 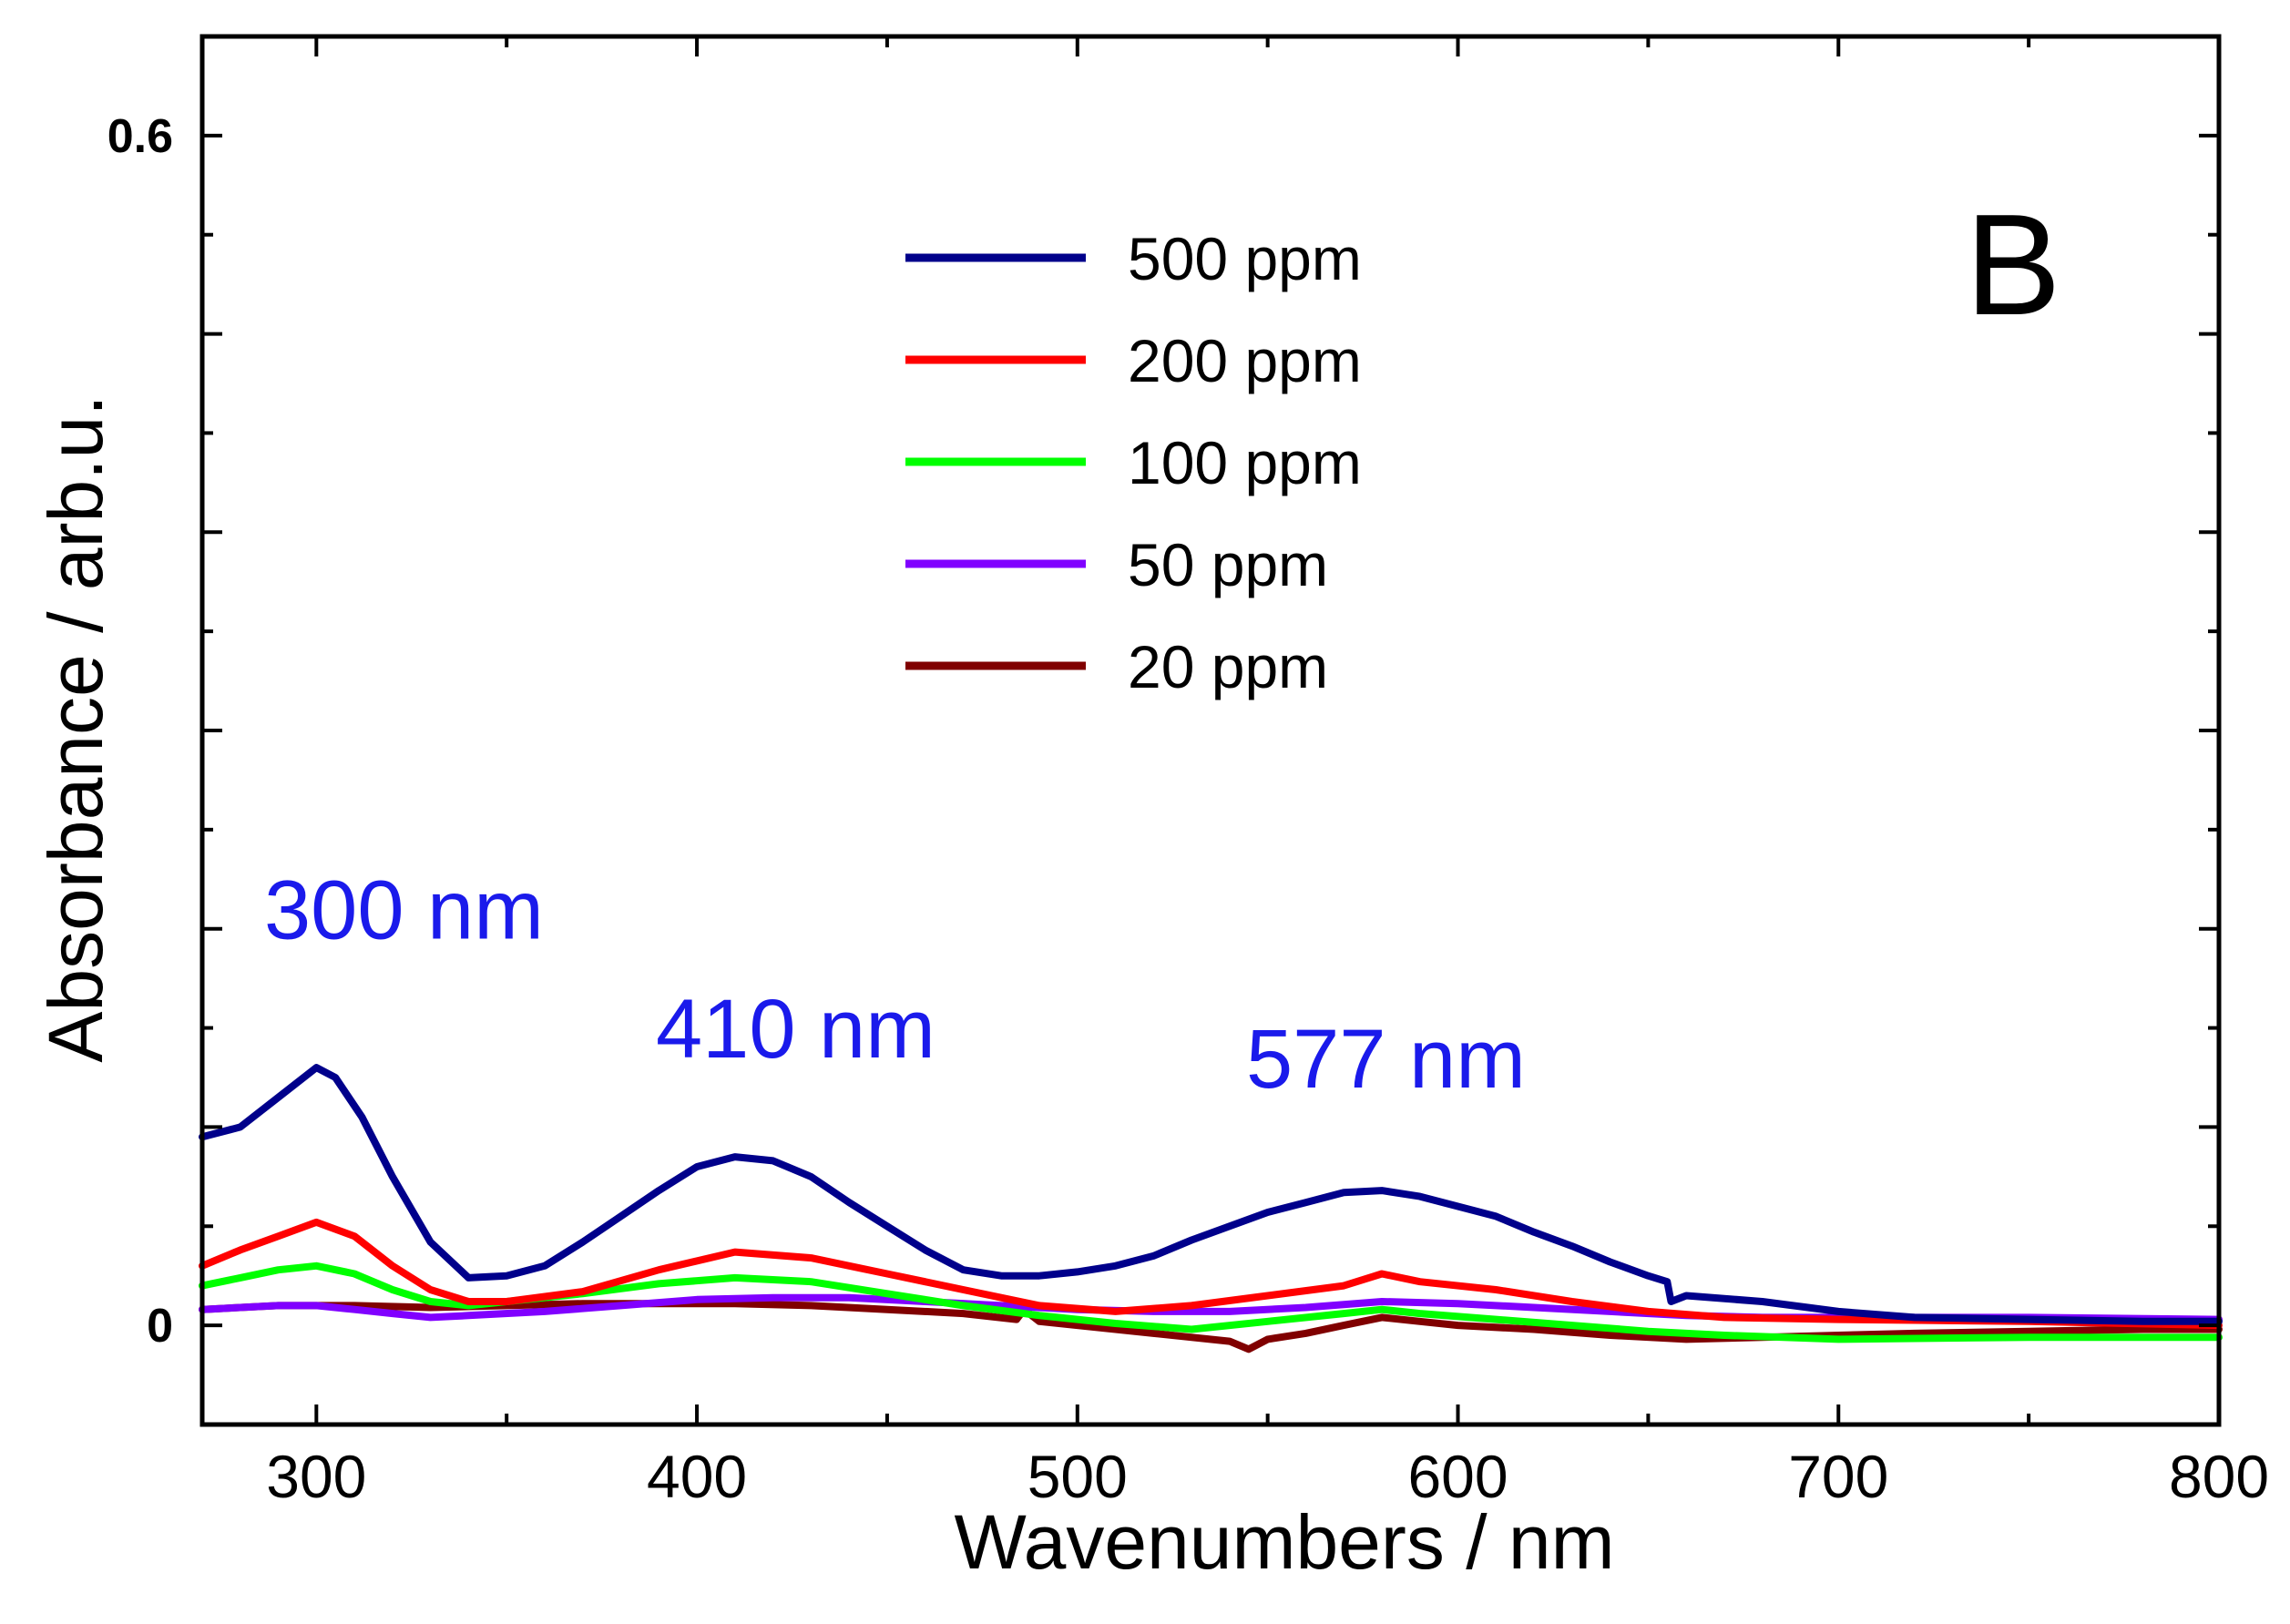 I want to click on legend: 500 ppm 200 ppm 100 ppm 50 ppm 20 ppm, so click(x=1133, y=462).